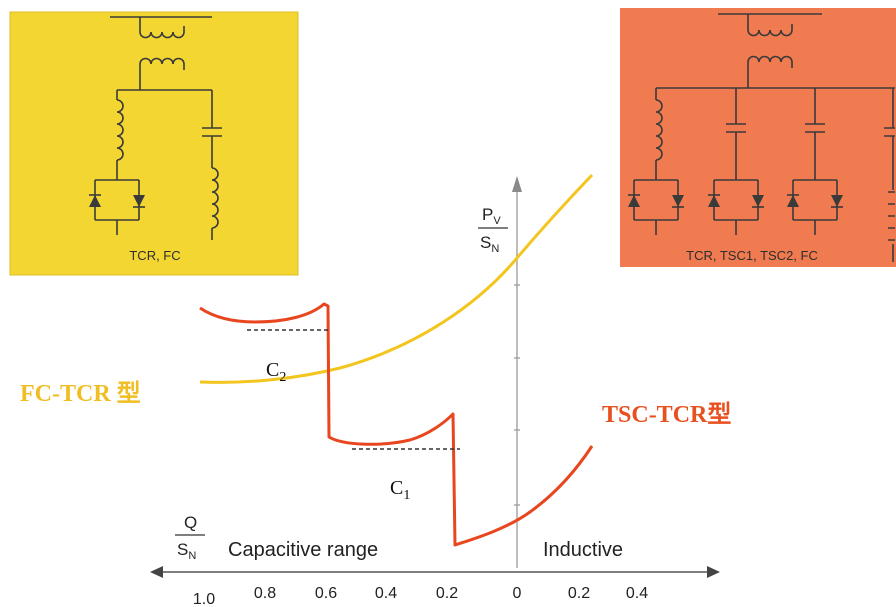 The width and height of the screenshot is (896, 607). Describe the element at coordinates (583, 550) in the screenshot. I see `inductive-range-label: Inductive` at that location.